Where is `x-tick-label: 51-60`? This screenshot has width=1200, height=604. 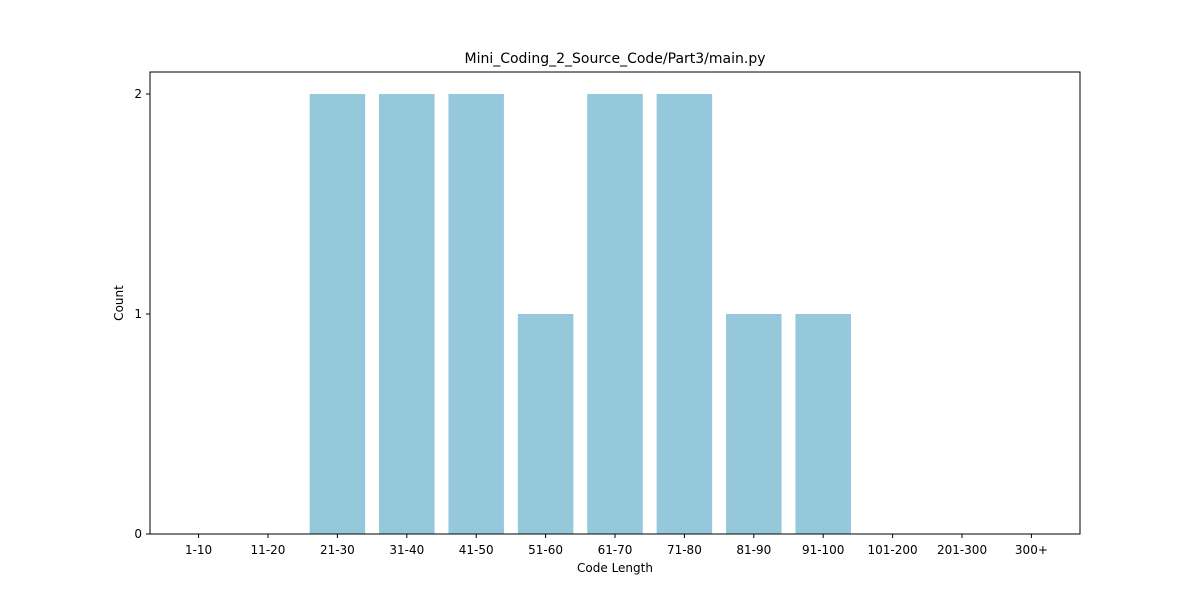 x-tick-label: 51-60 is located at coordinates (545, 550).